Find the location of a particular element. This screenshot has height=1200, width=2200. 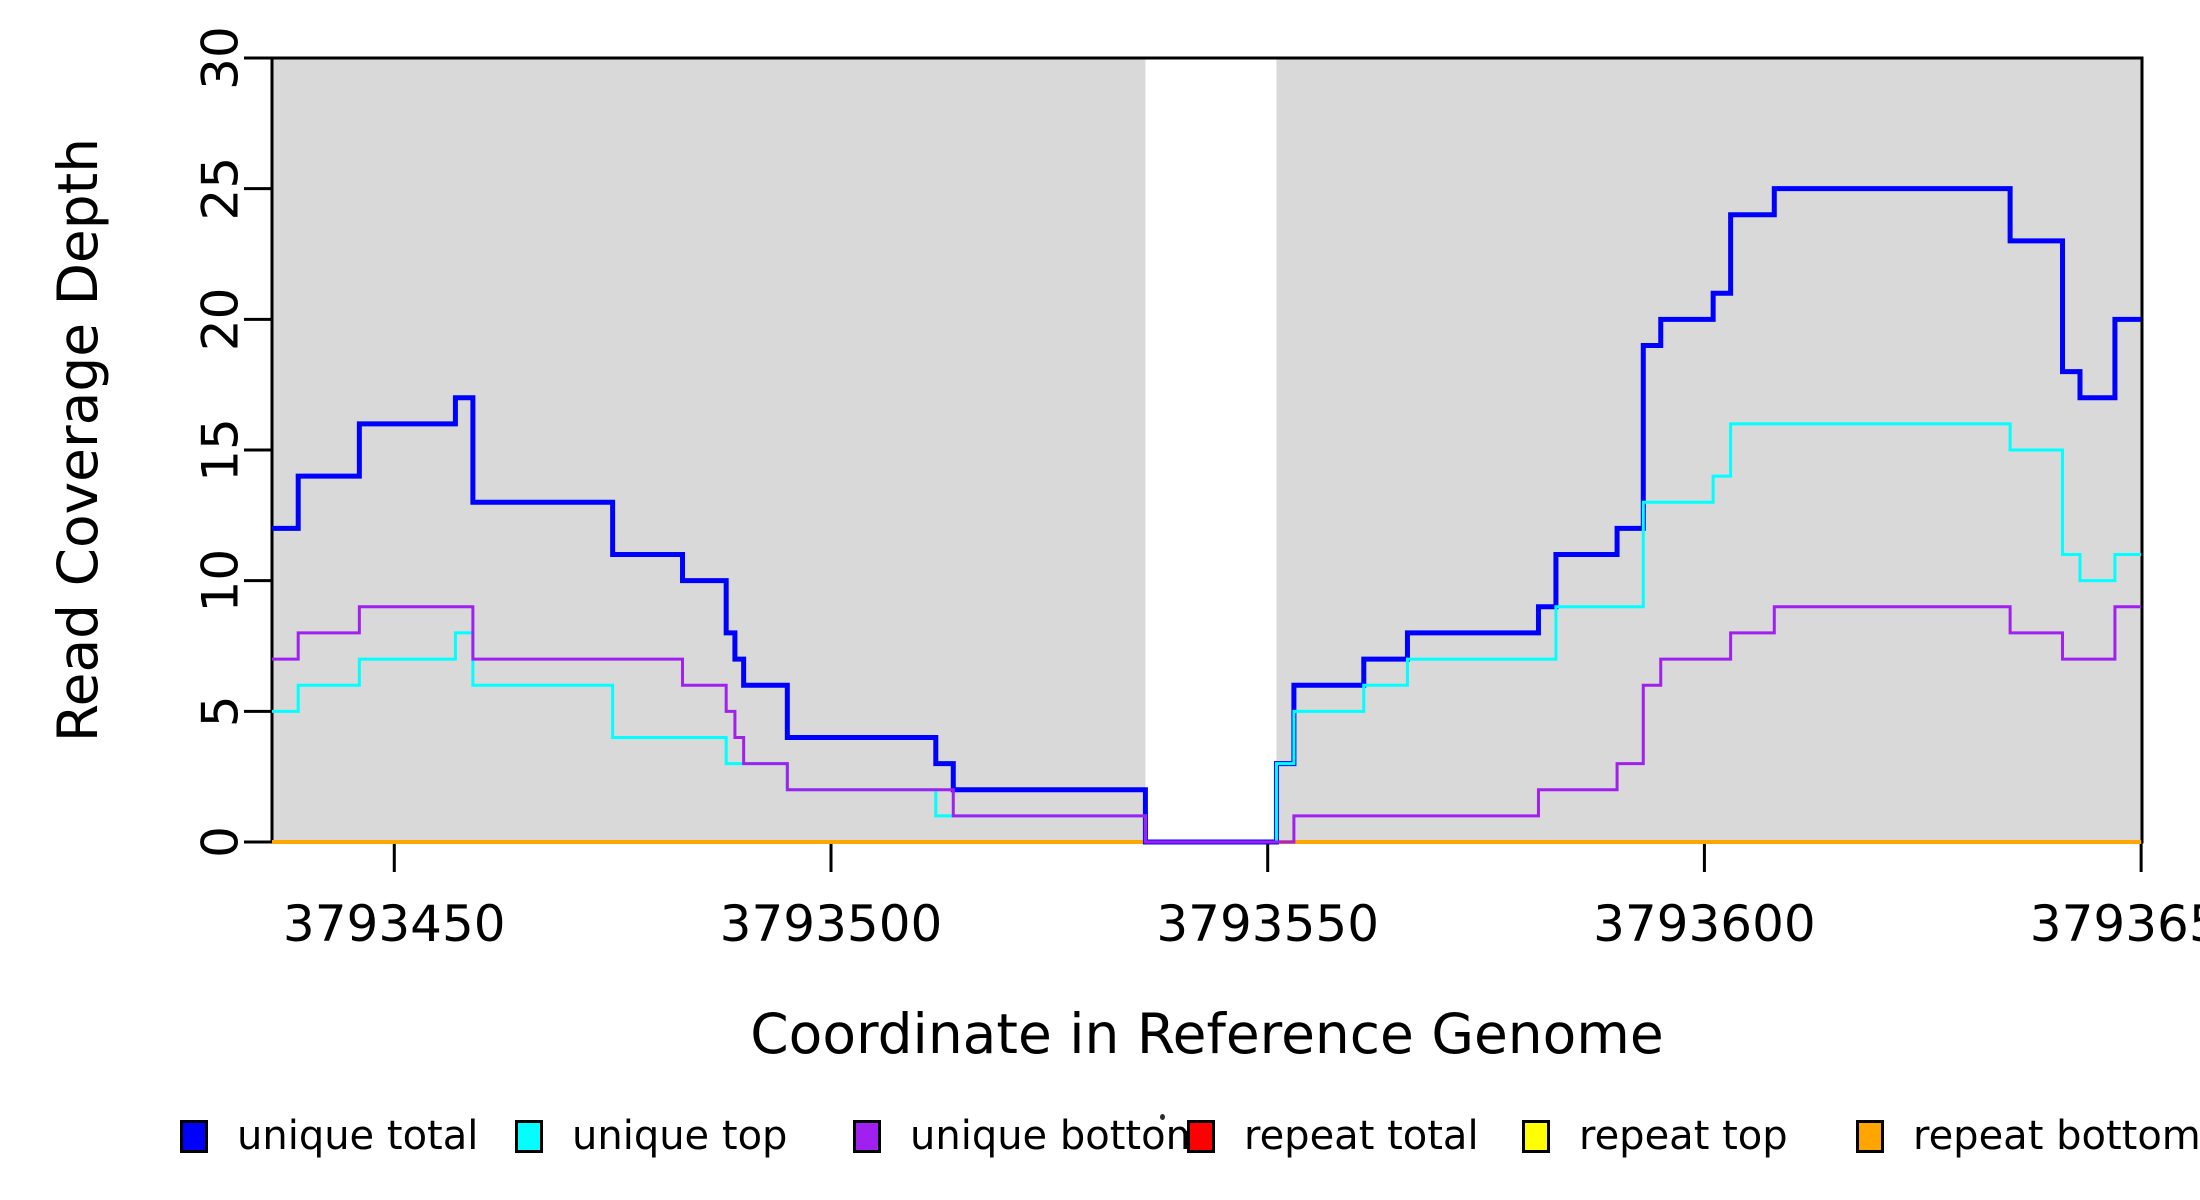

y-axis-title: Read Coverage Depth is located at coordinates (78, 440).